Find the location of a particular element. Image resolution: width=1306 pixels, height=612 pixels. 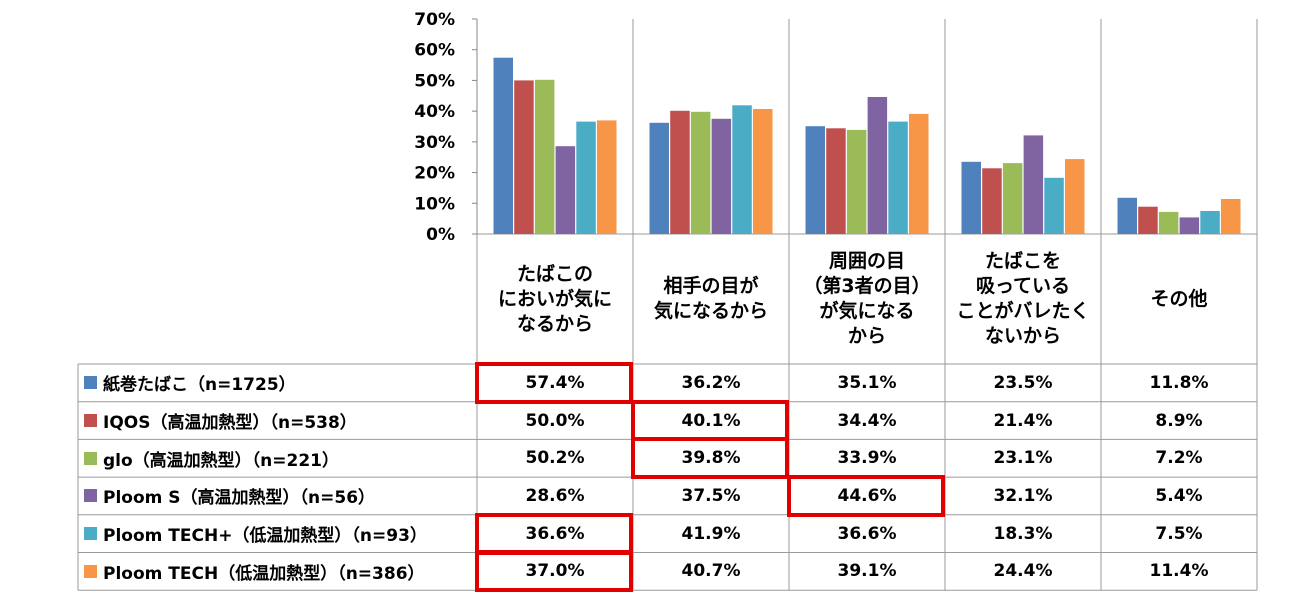

data-label: 35.1% is located at coordinates (867, 382).